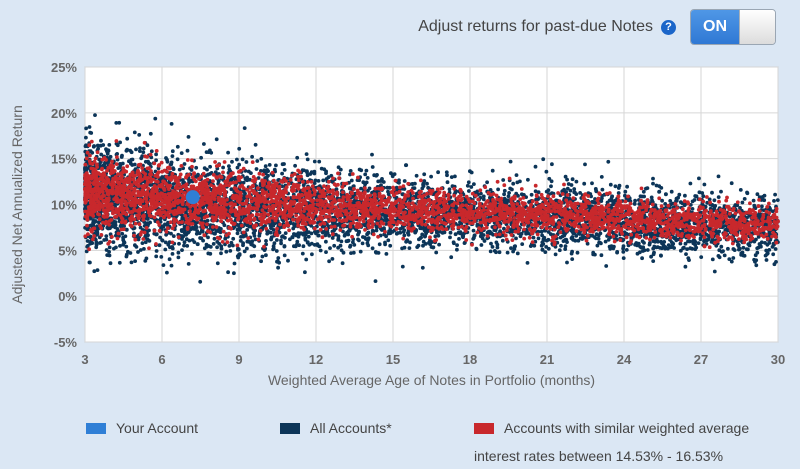 The height and width of the screenshot is (469, 800). Describe the element at coordinates (715, 27) in the screenshot. I see `toggle-on-label: ON` at that location.